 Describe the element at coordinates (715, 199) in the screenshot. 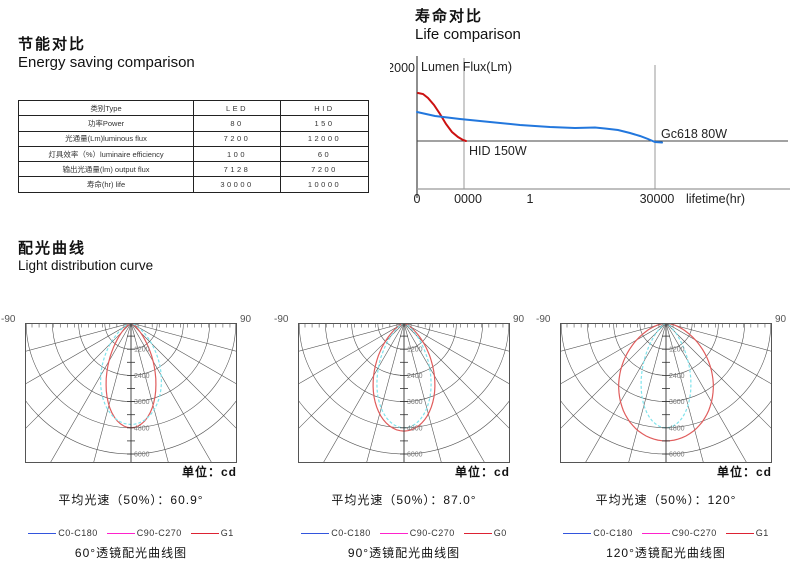

I see `svg-text: lifetime(hr)` at that location.